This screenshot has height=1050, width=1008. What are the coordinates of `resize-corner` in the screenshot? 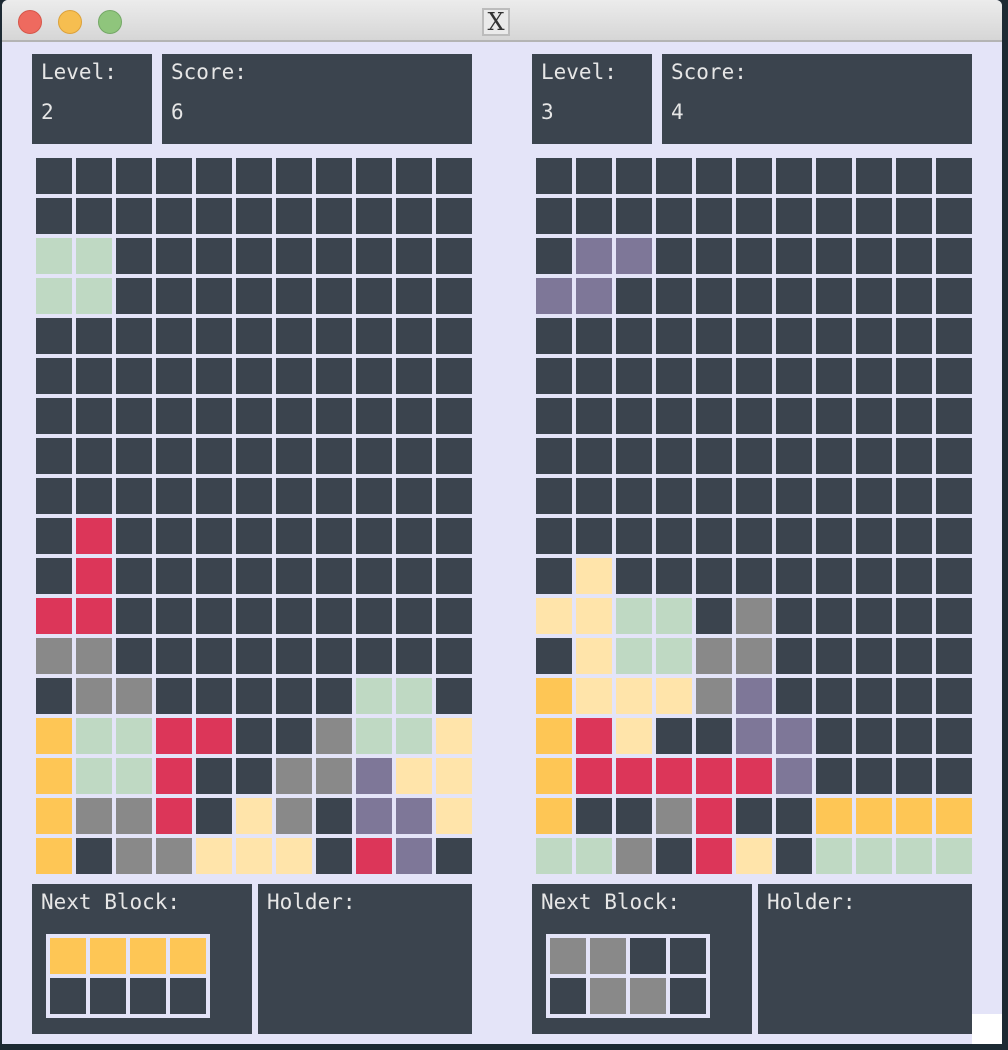 It's located at (987, 1029).